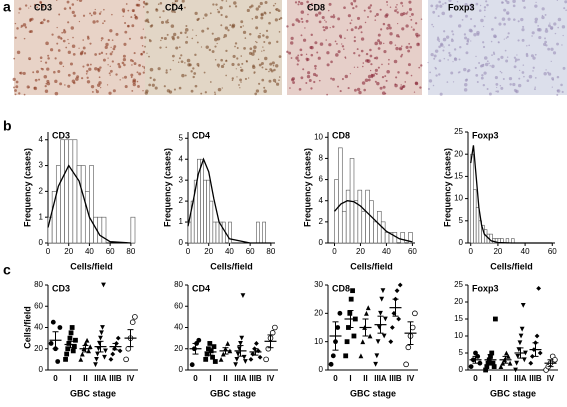  Describe the element at coordinates (240, 378) in the screenshot. I see `x-tick-label: IIIA` at that location.